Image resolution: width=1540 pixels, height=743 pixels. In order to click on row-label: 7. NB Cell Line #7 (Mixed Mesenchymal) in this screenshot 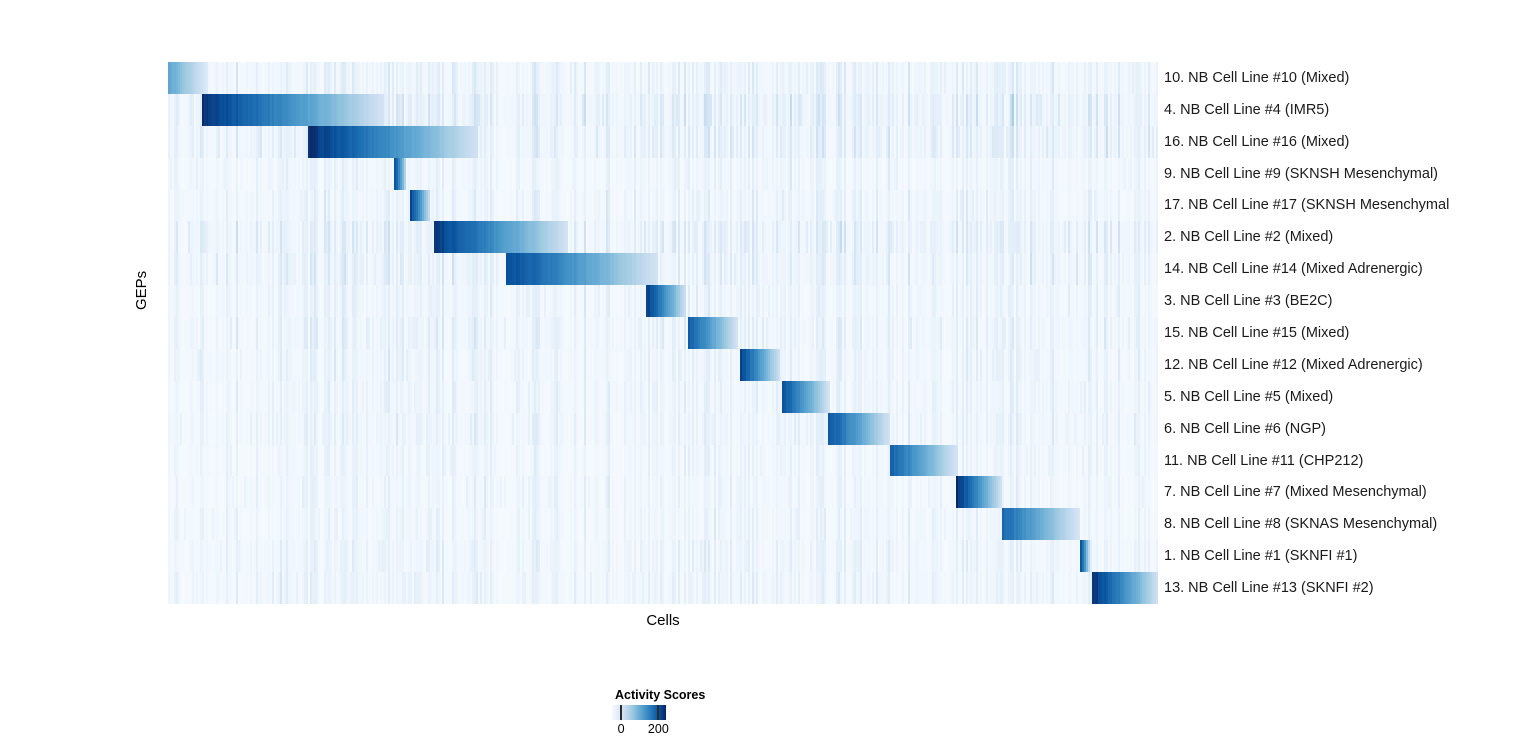, I will do `click(1295, 492)`.